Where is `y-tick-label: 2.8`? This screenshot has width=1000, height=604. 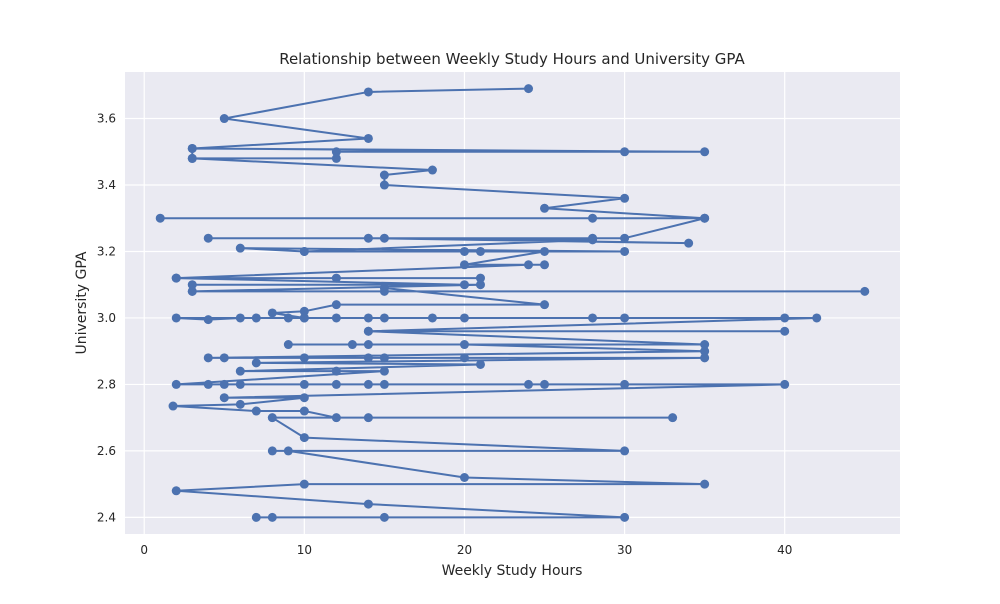
y-tick-label: 2.8 is located at coordinates (106, 384).